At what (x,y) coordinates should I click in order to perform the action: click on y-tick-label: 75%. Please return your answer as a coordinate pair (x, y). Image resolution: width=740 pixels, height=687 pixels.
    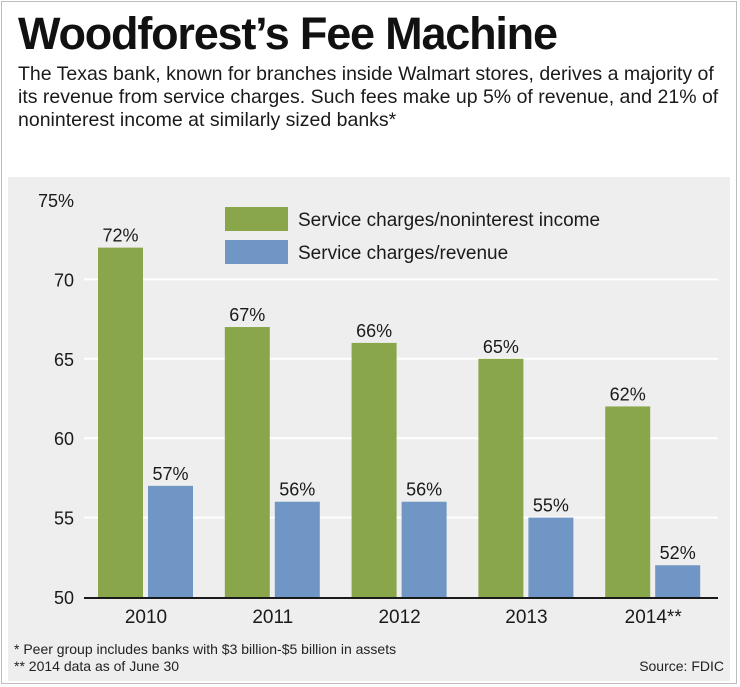
    Looking at the image, I should click on (56, 201).